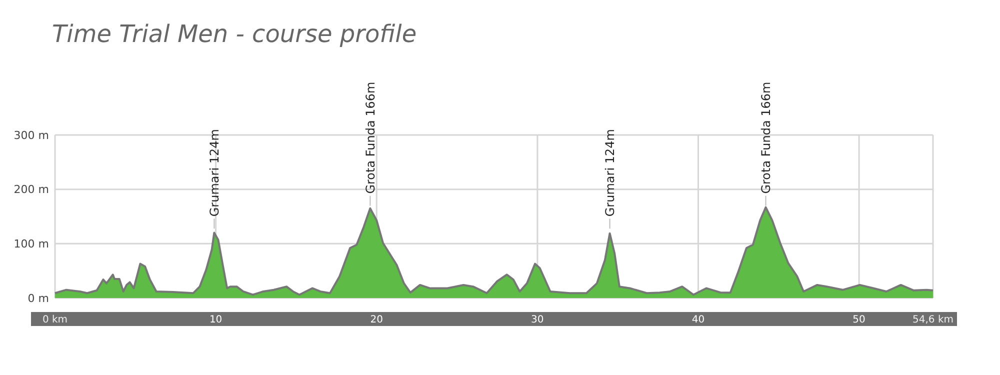  I want to click on y-tick-label: 300 m, so click(31, 135).